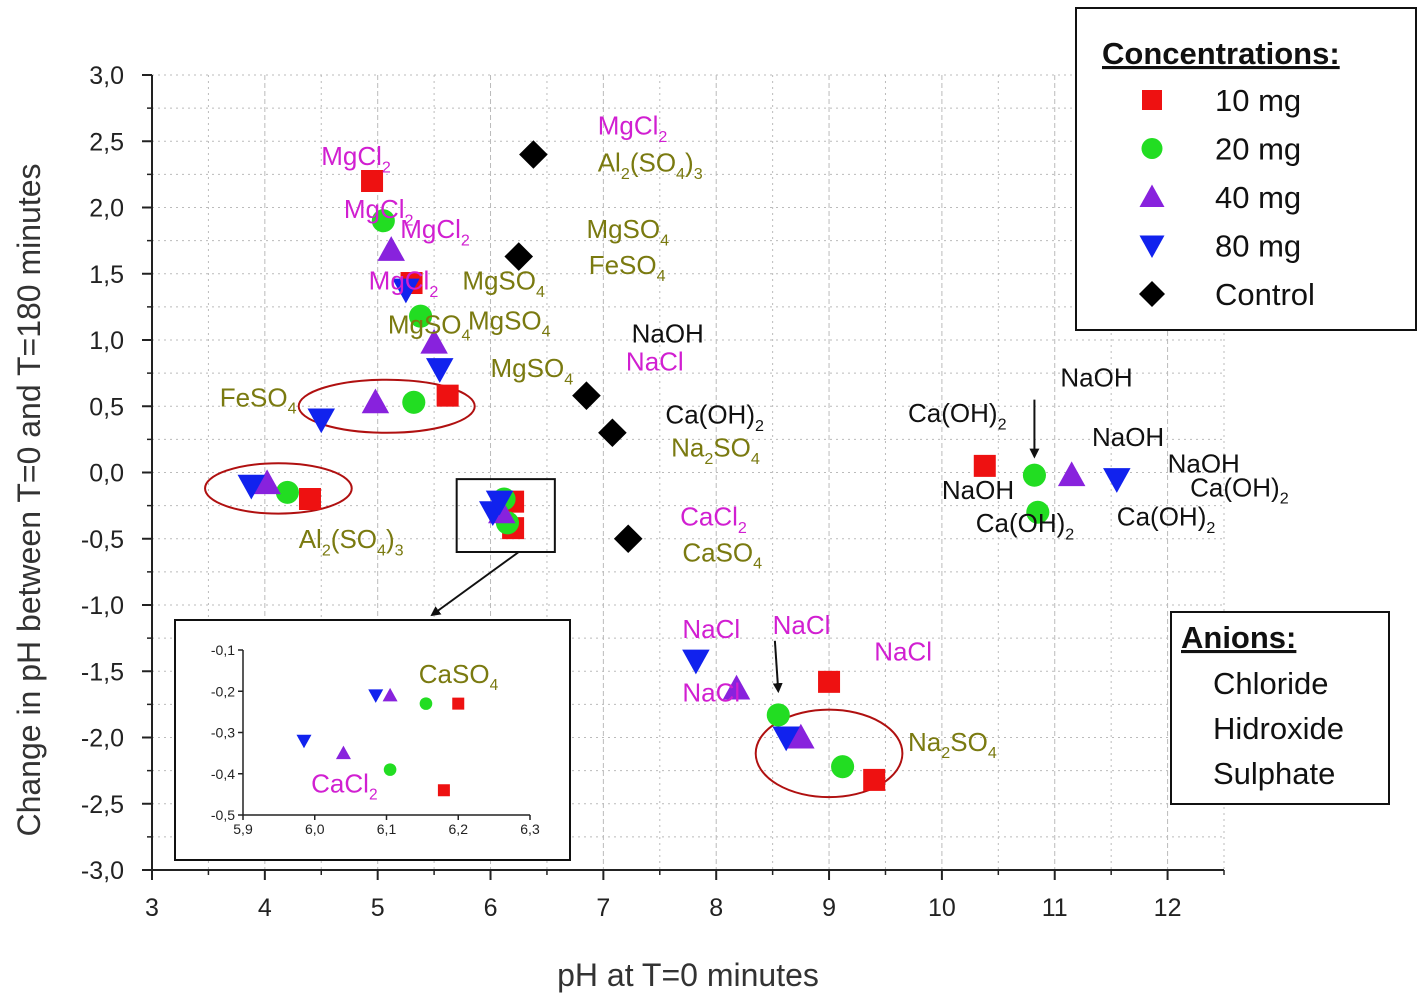 The image size is (1422, 993). What do you see at coordinates (344, 785) in the screenshot?
I see `inset-annotation-cacl: CaCl2` at bounding box center [344, 785].